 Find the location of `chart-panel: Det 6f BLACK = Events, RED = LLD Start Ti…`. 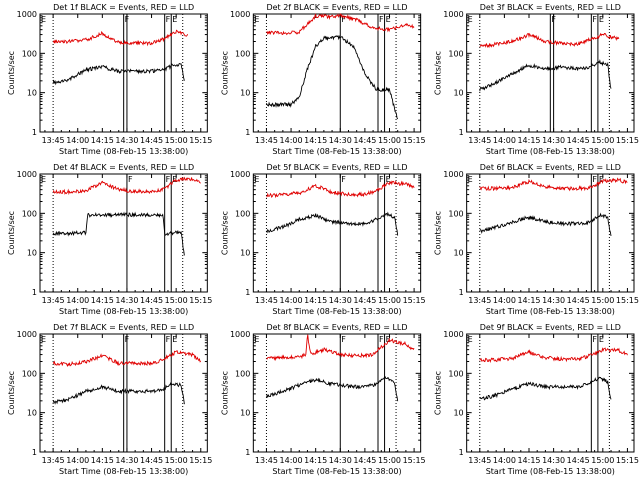

chart-panel: Det 6f BLACK = Events, RED = LLD Start Ti… is located at coordinates (536, 239).